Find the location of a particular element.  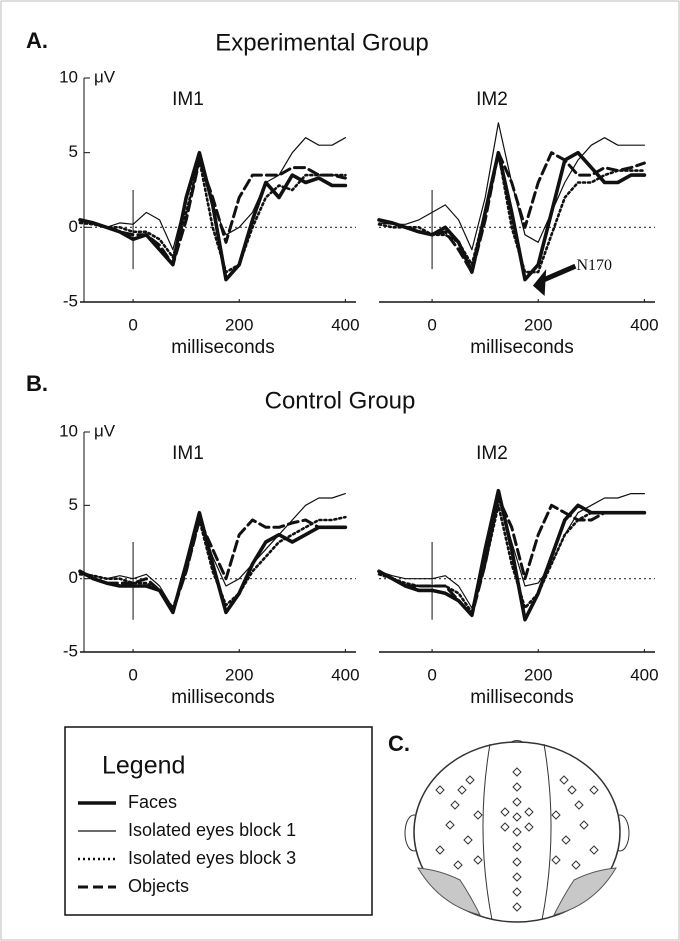

legend-label: Objects is located at coordinates (158, 886).